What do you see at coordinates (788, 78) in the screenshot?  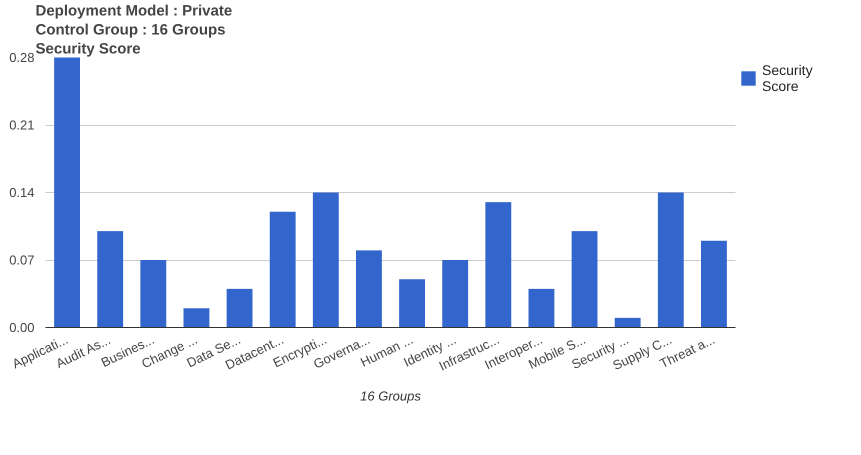 I see `legend-label: Security Score` at bounding box center [788, 78].